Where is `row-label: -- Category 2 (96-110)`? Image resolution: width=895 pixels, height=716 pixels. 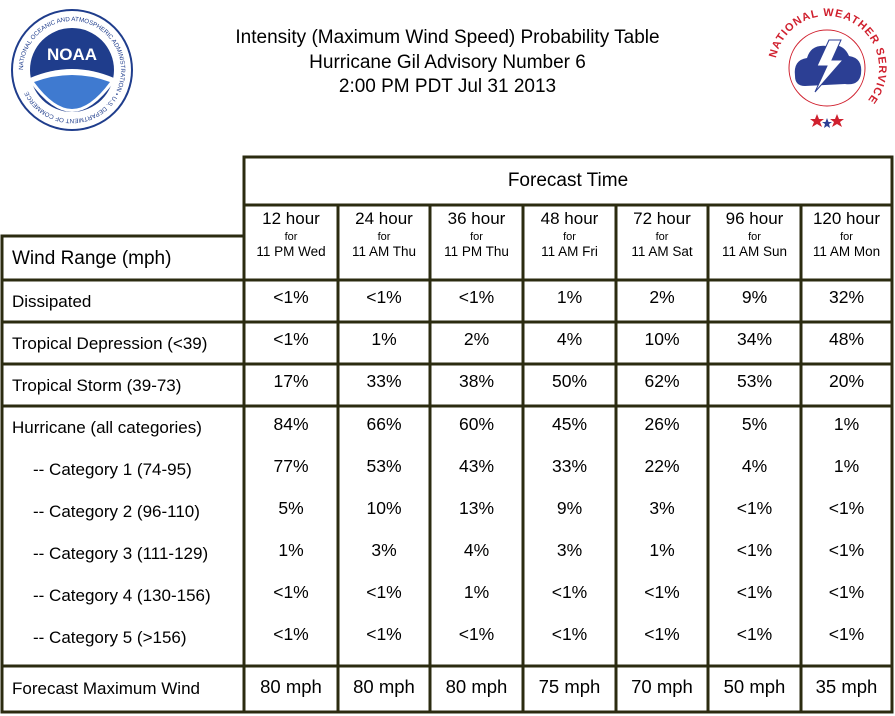
row-label: -- Category 2 (96-110) is located at coordinates (116, 511).